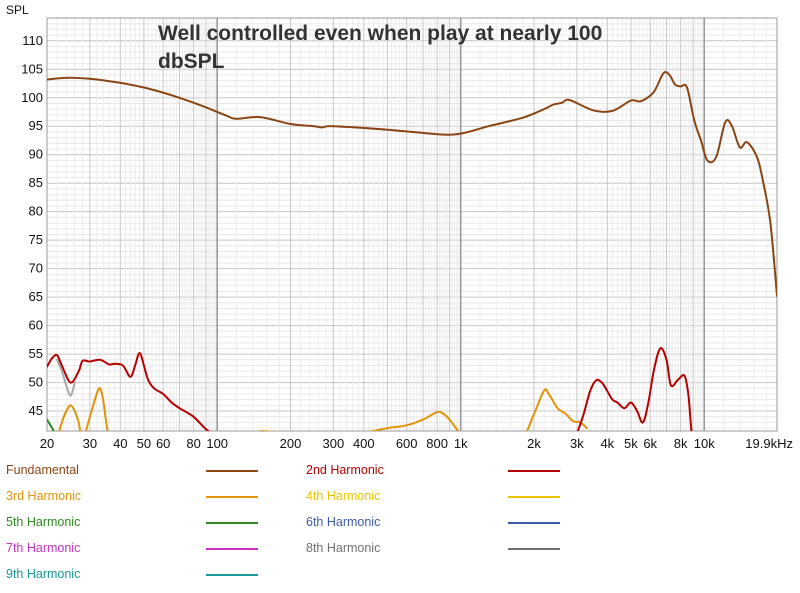 Image resolution: width=800 pixels, height=593 pixels. Describe the element at coordinates (17, 10) in the screenshot. I see `y-axis-label: SPL` at that location.